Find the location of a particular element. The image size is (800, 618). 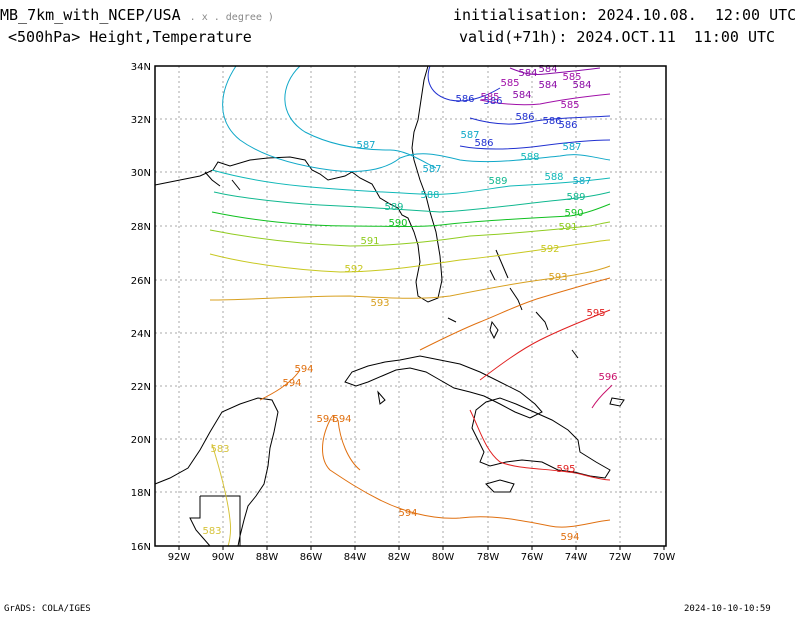

isla-juventud is located at coordinates (381, 397).